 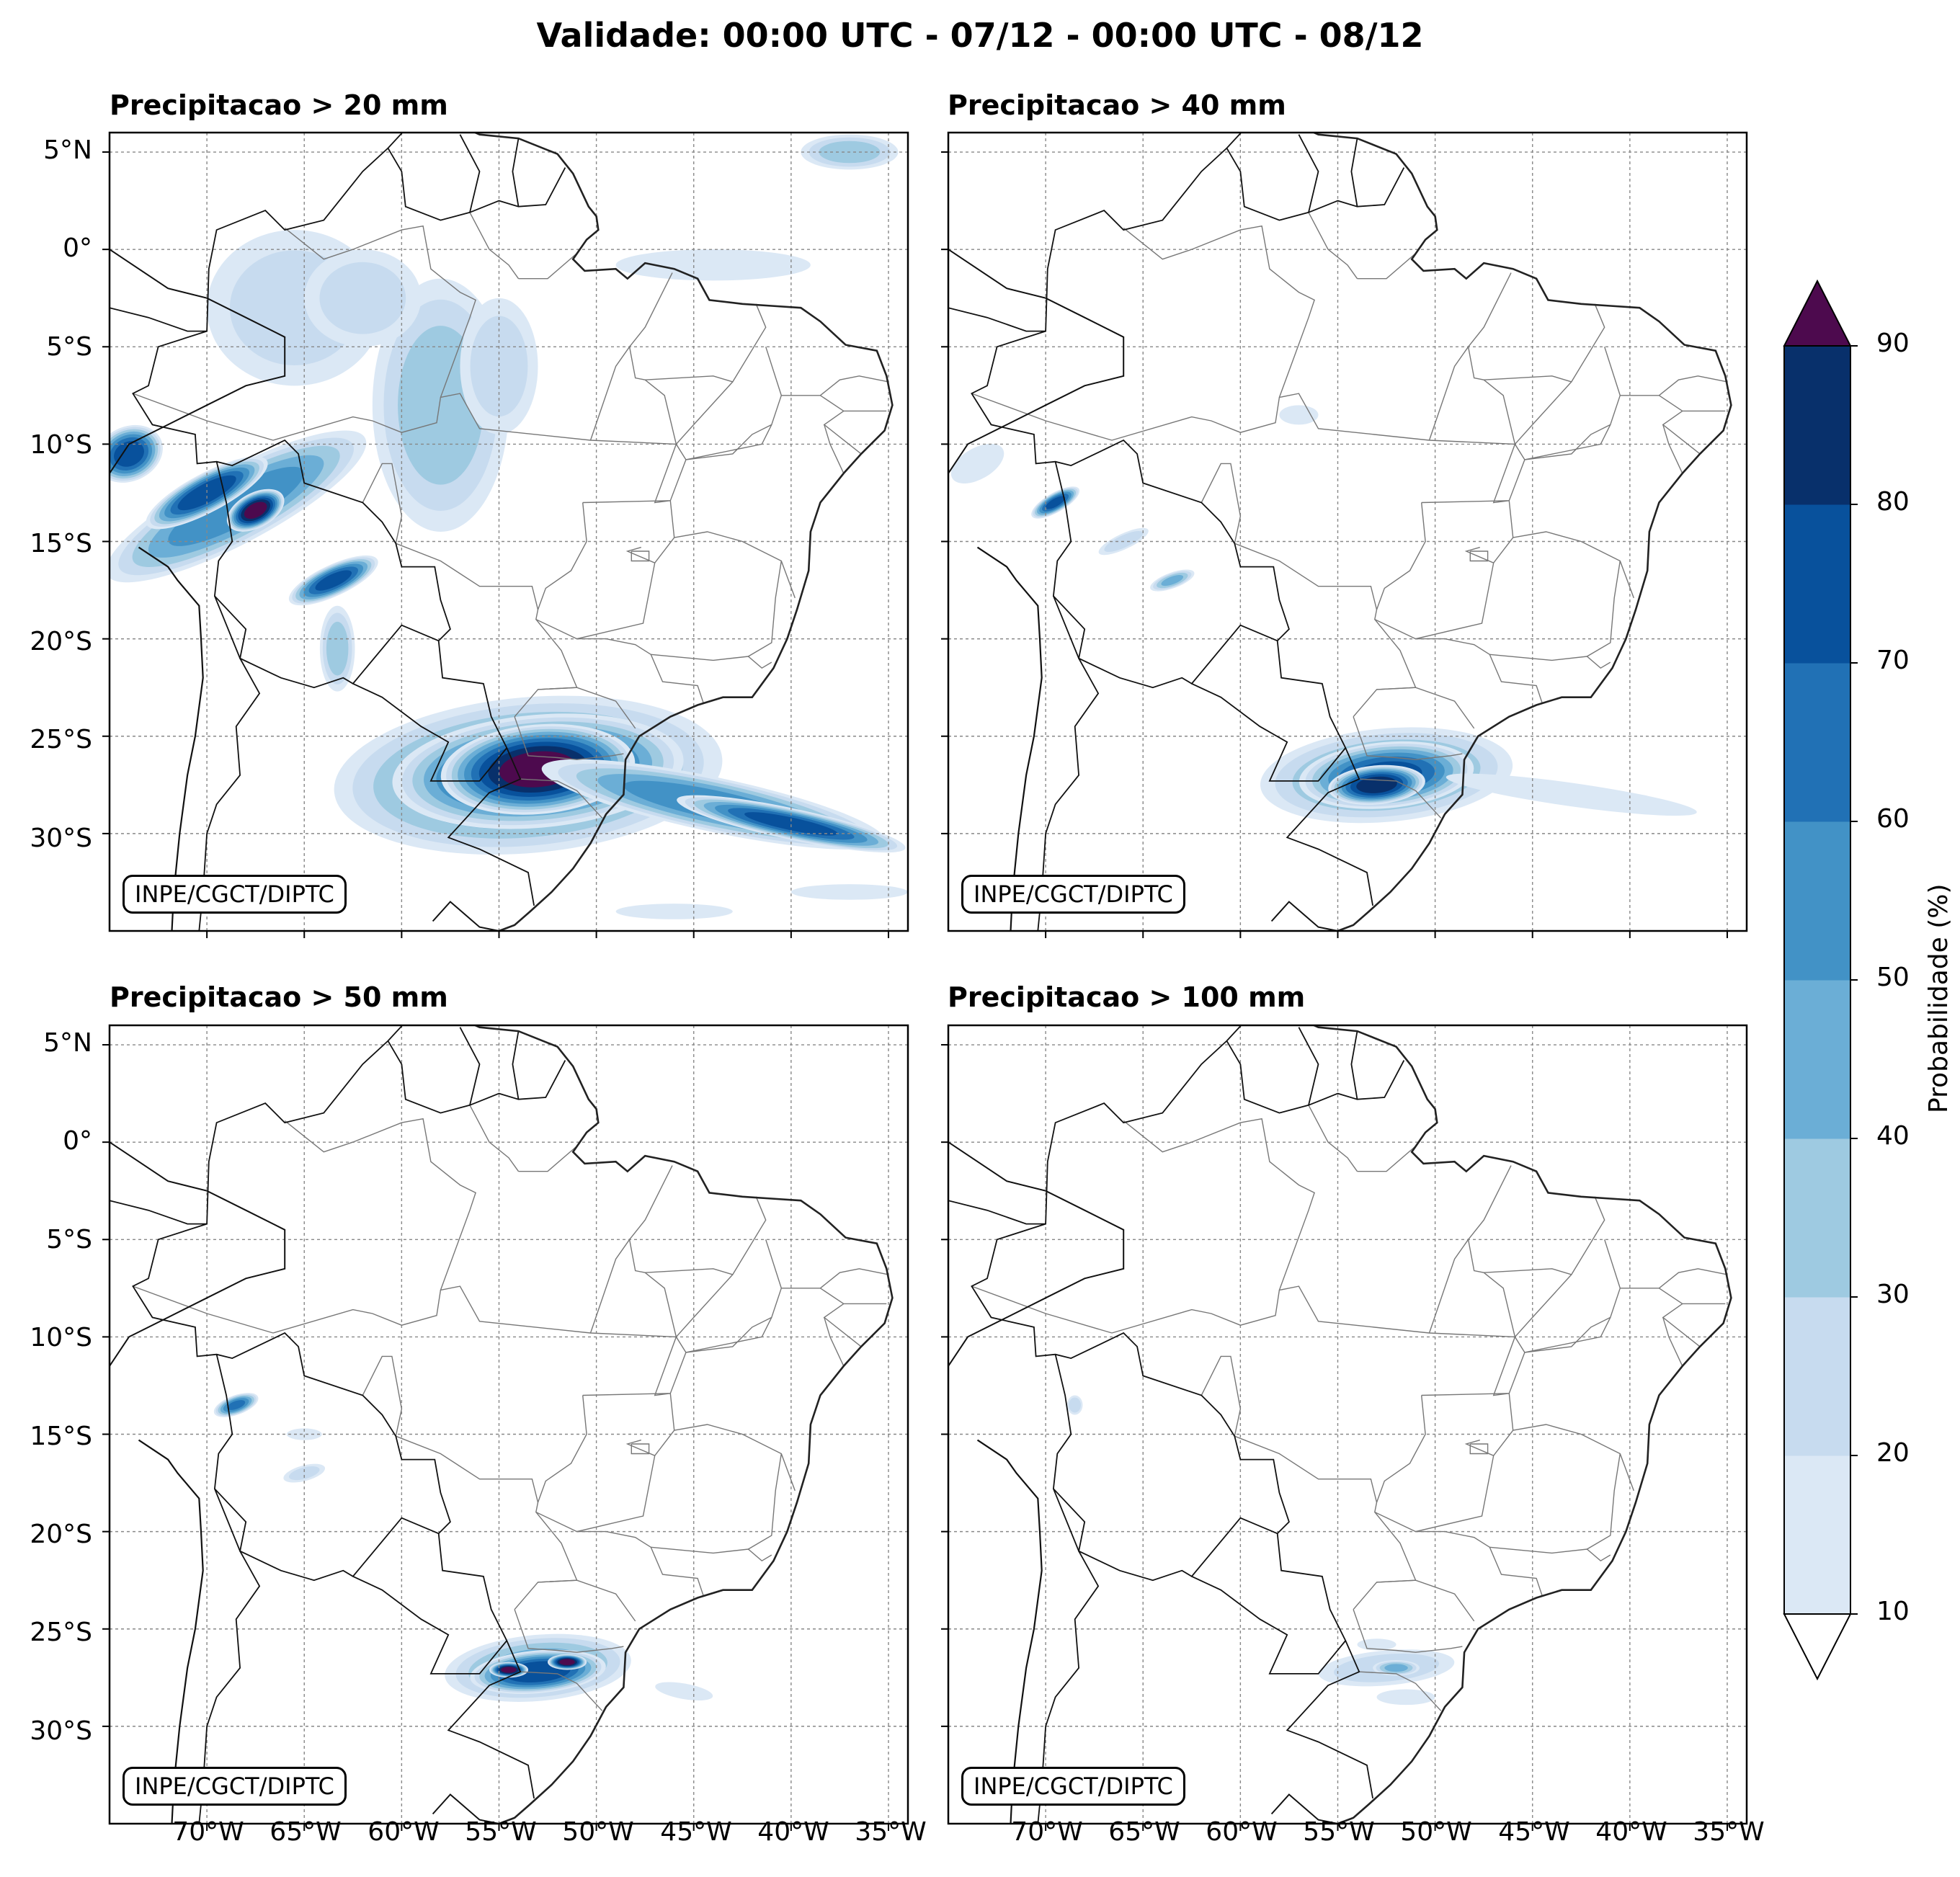 I want to click on federal-district-boundary, so click(x=640, y=556).